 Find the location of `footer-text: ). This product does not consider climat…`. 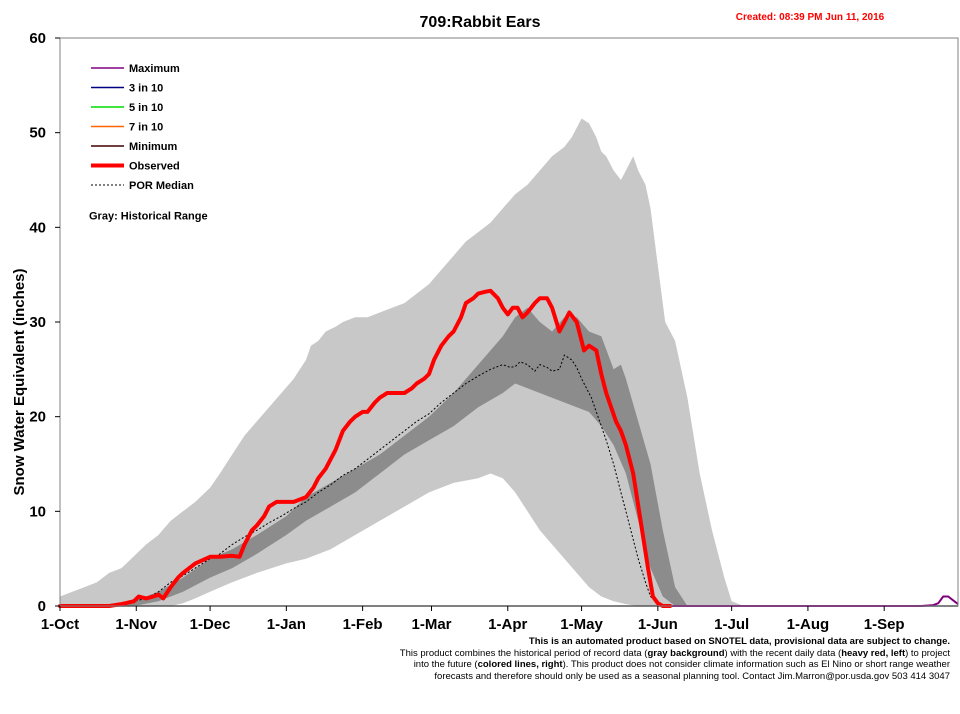

footer-text: ). This product does not consider climat… is located at coordinates (756, 664).